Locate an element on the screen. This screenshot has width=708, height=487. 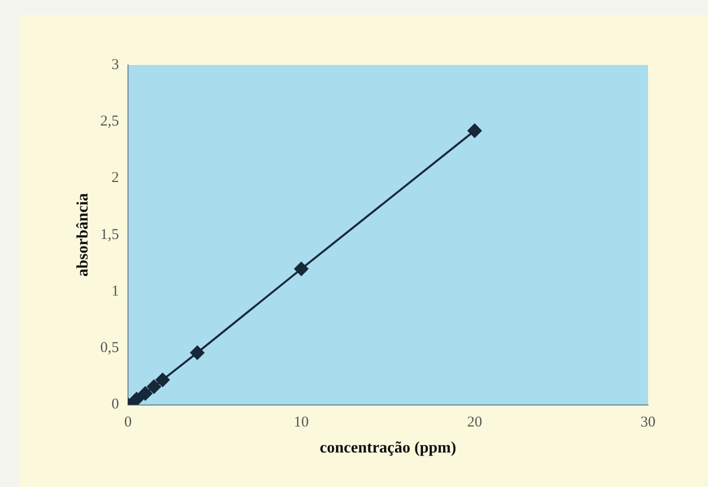
y-tick-label: 3 is located at coordinates (115, 64).